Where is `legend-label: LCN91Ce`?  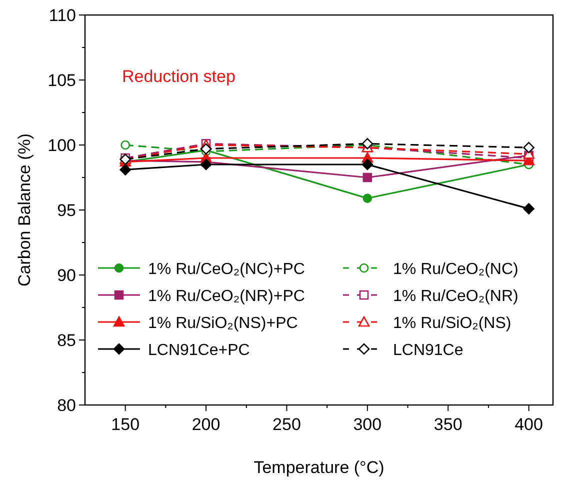 legend-label: LCN91Ce is located at coordinates (428, 350).